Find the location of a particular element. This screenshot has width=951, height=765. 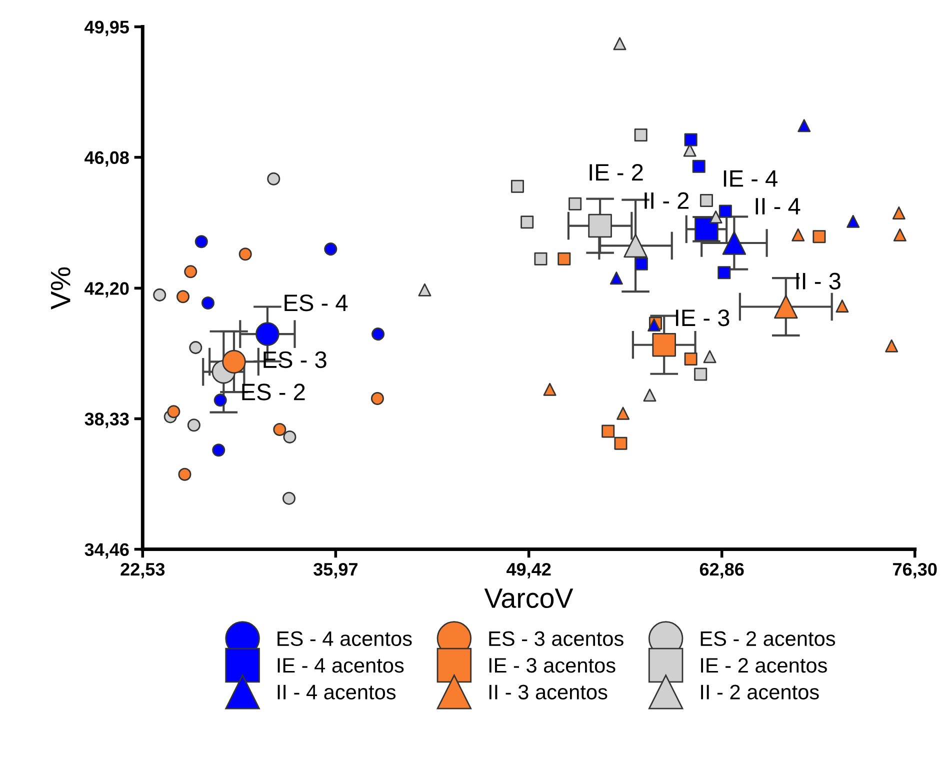

y-tick-label: 49,95 is located at coordinates (106, 28).